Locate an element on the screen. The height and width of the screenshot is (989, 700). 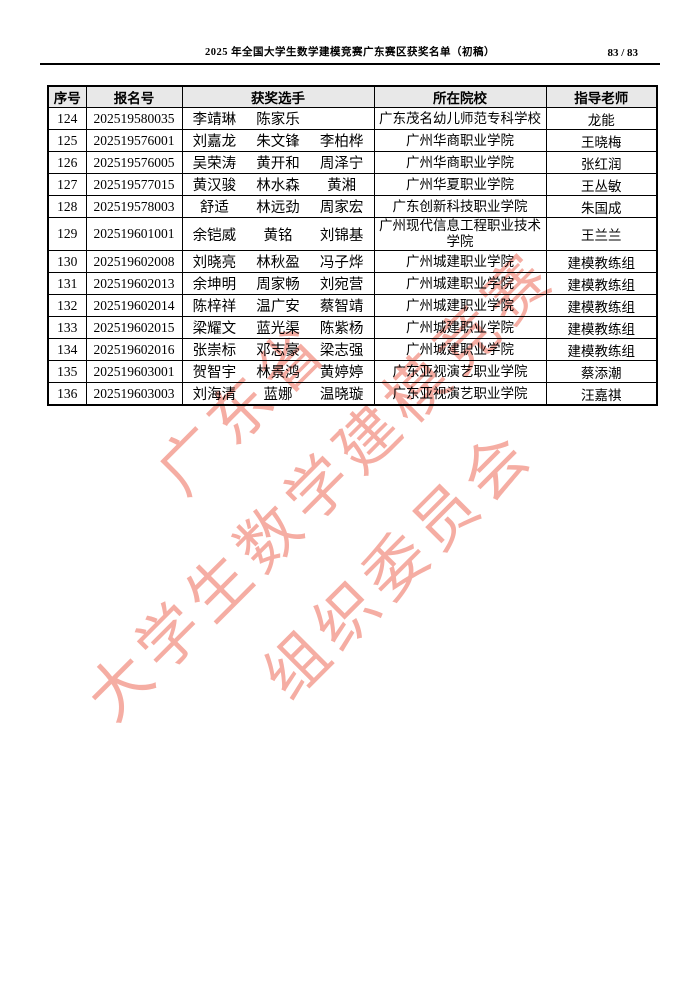
contestants-cell: 余坤明 周家畅 刘宛营 is located at coordinates (278, 283).